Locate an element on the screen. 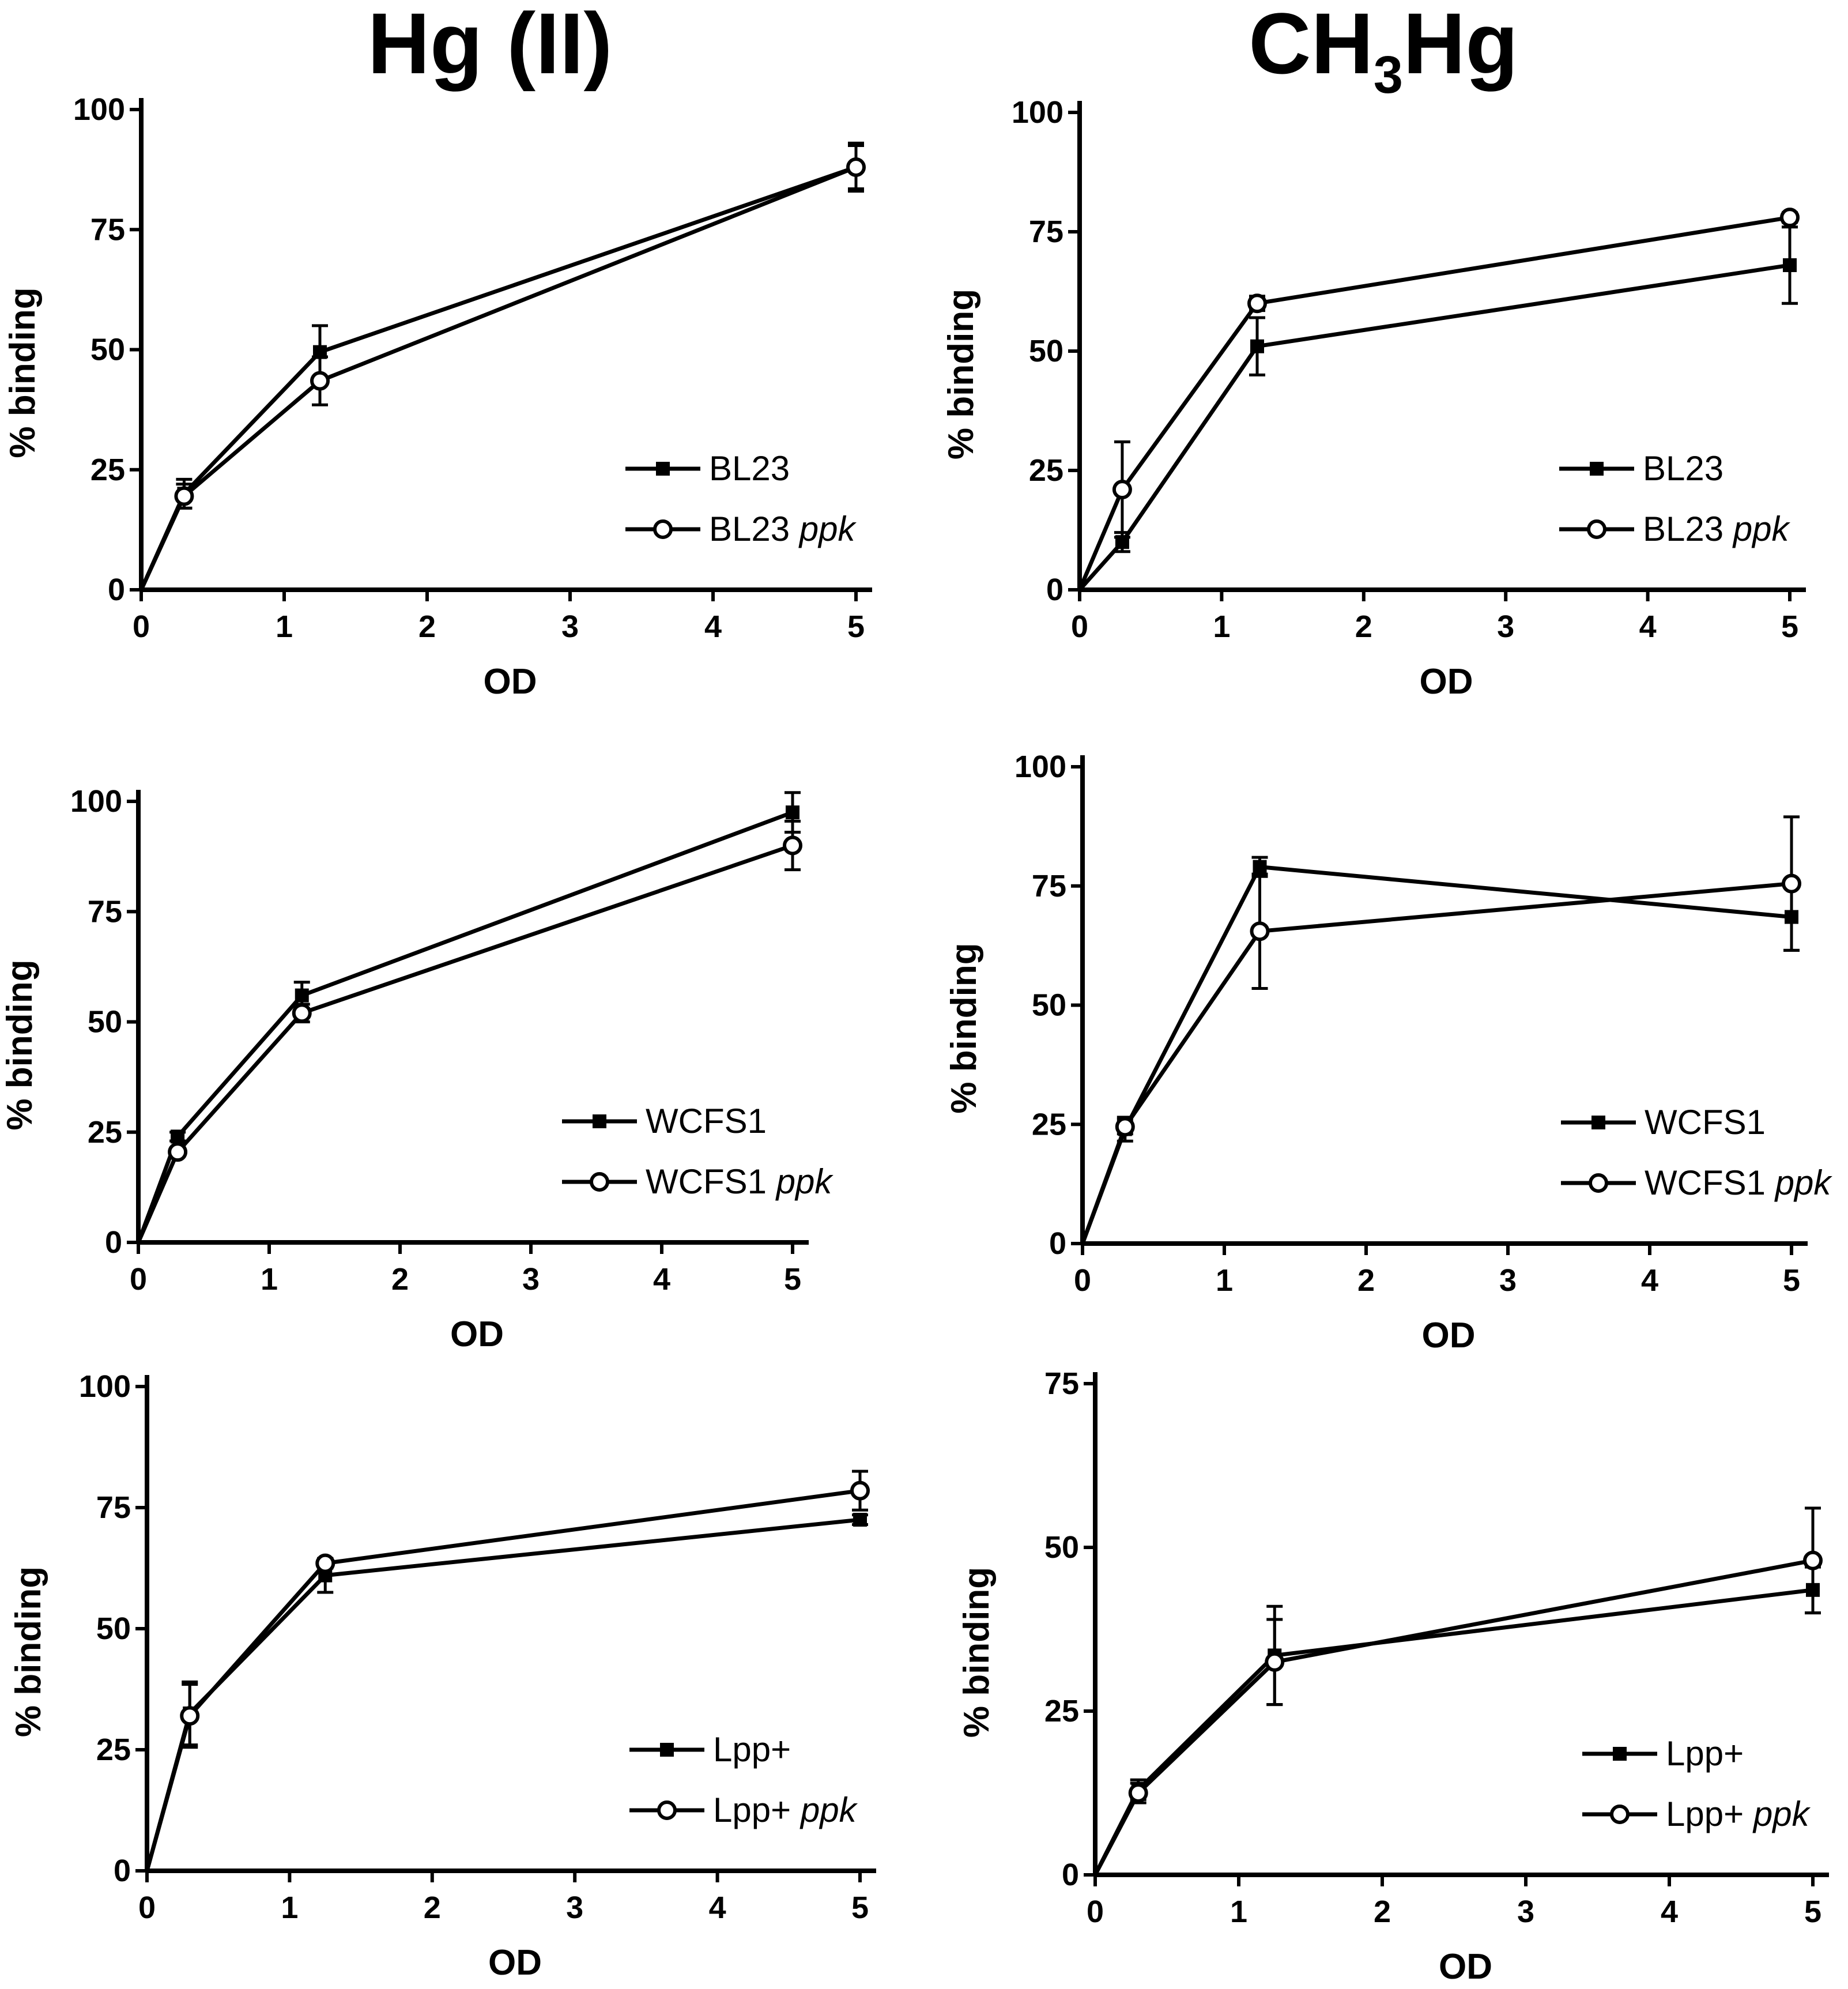  series-parent is located at coordinates (1438, 408).